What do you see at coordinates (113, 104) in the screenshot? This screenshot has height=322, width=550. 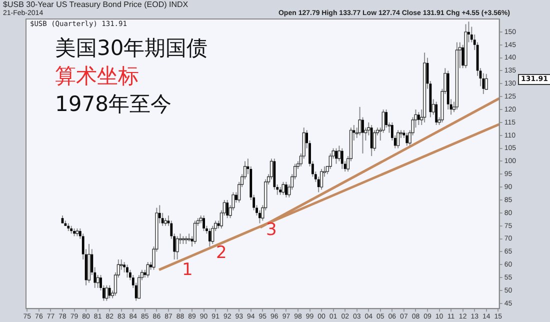 I see `annotation: 1978年至今` at bounding box center [113, 104].